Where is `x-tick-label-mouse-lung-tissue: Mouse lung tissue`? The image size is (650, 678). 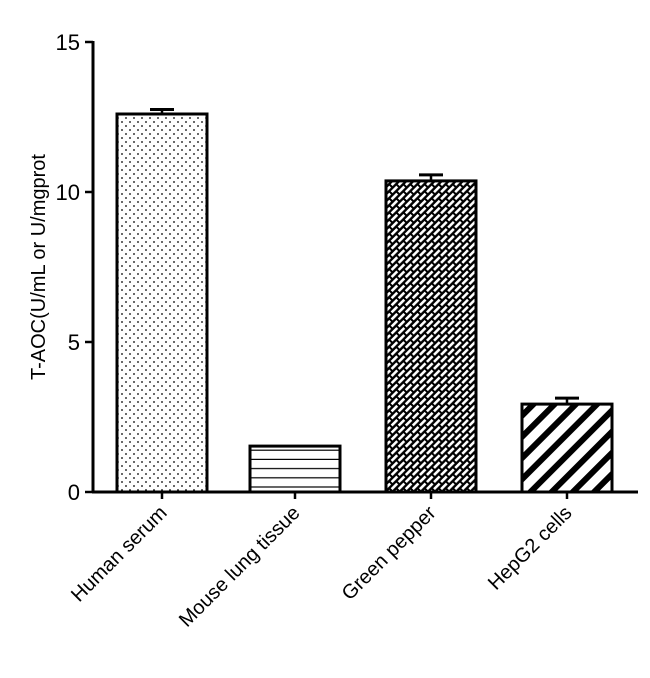
x-tick-label-mouse-lung-tissue: Mouse lung tissue is located at coordinates (240, 567).